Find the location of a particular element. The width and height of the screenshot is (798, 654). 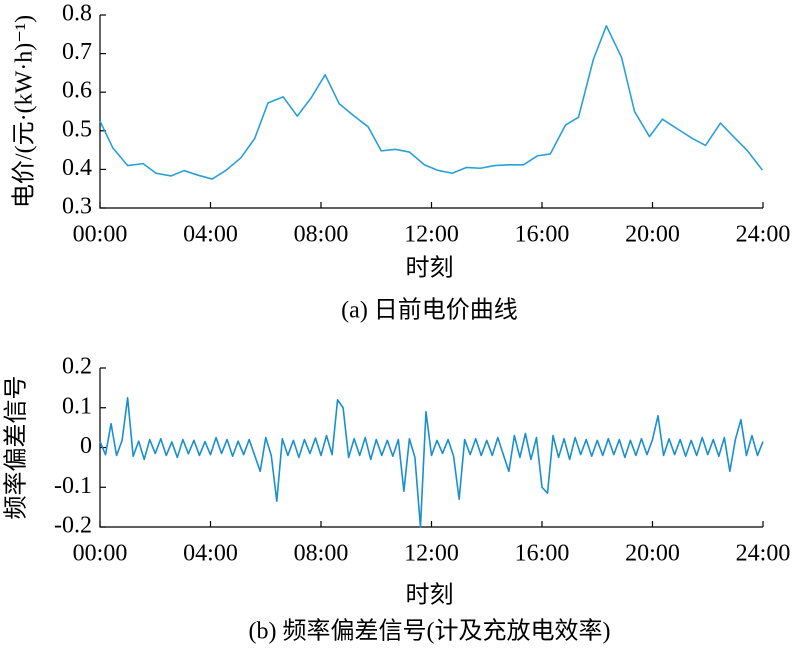

y-tick-label: 0.1 is located at coordinates (77, 406).